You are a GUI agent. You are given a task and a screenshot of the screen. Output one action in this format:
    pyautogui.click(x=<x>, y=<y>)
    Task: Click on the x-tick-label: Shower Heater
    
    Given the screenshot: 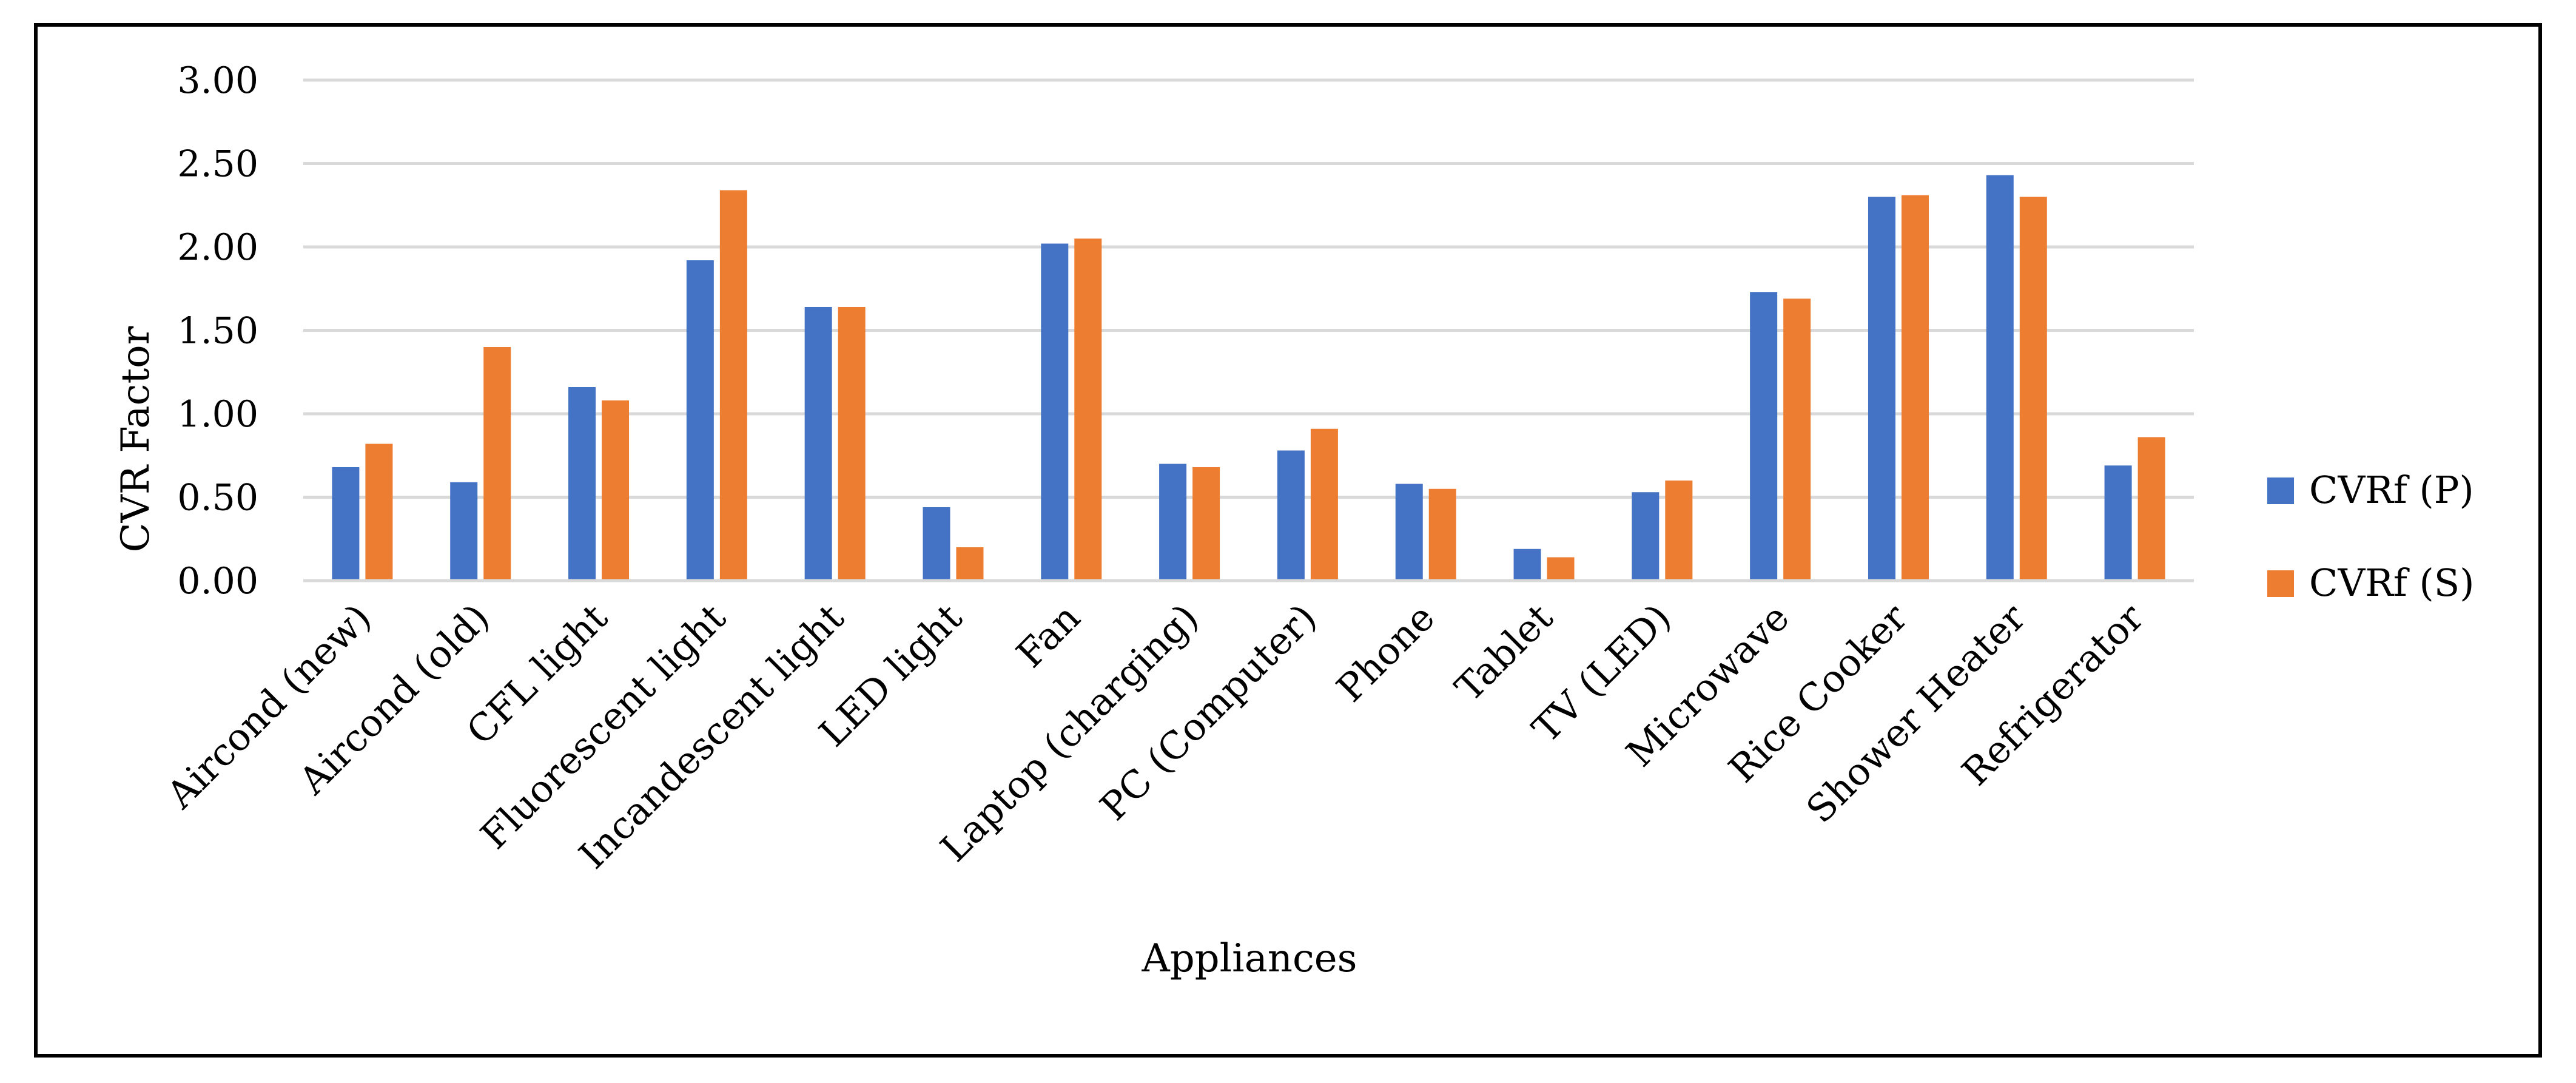 What is the action you would take?
    pyautogui.click(x=1916, y=713)
    